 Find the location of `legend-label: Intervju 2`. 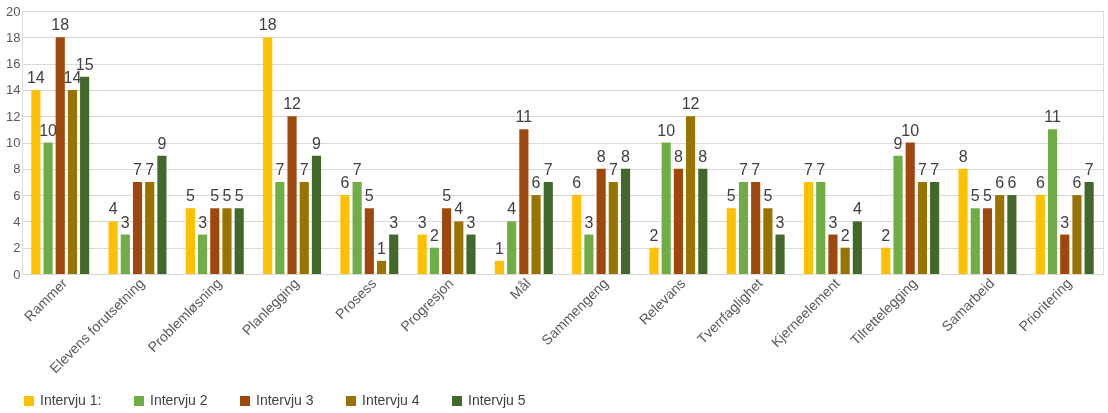

legend-label: Intervju 2 is located at coordinates (179, 400).